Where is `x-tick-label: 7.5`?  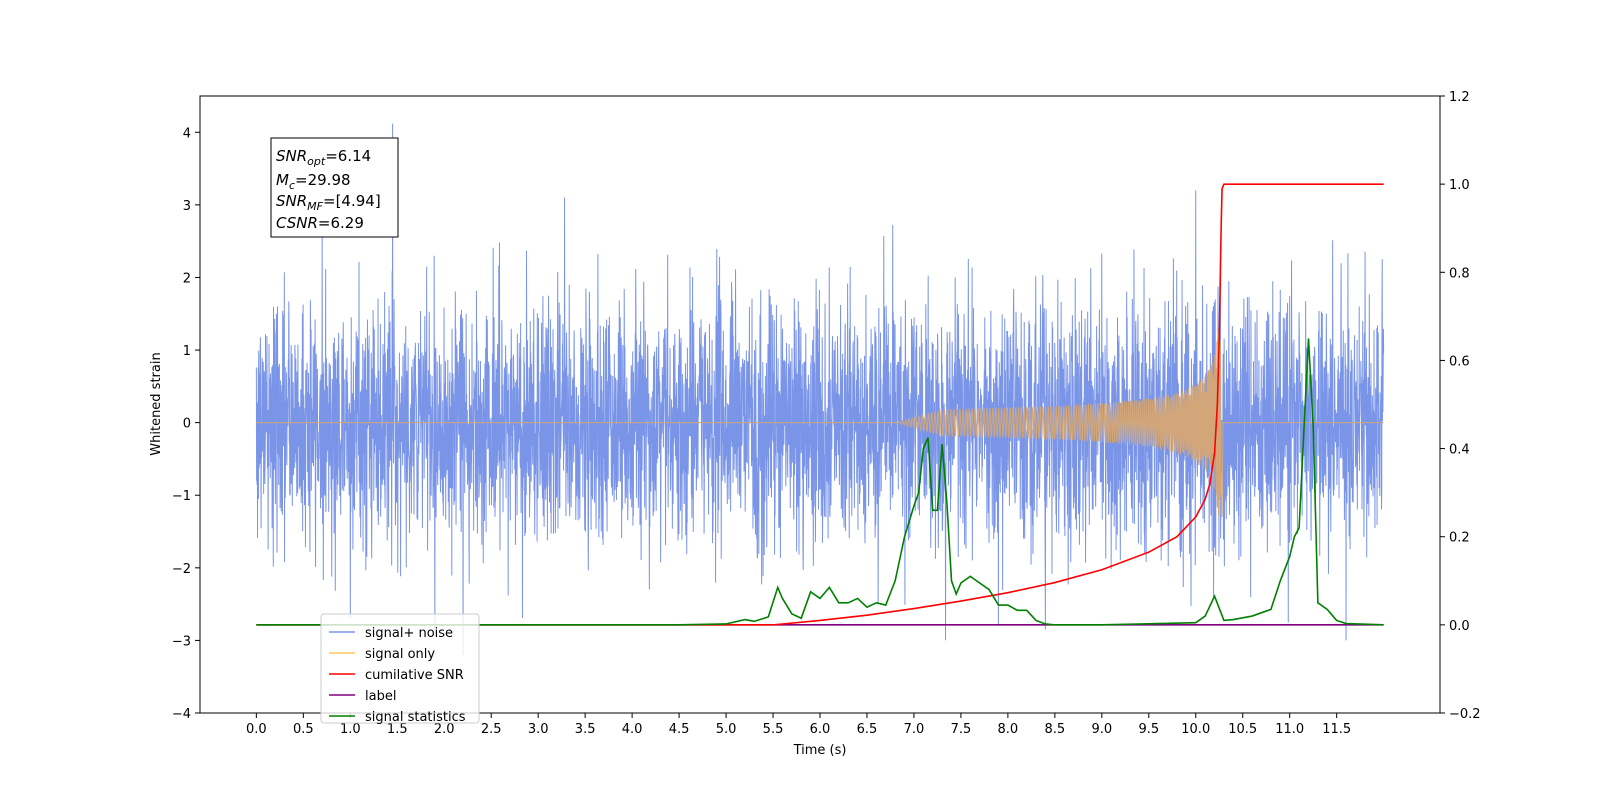 x-tick-label: 7.5 is located at coordinates (961, 729).